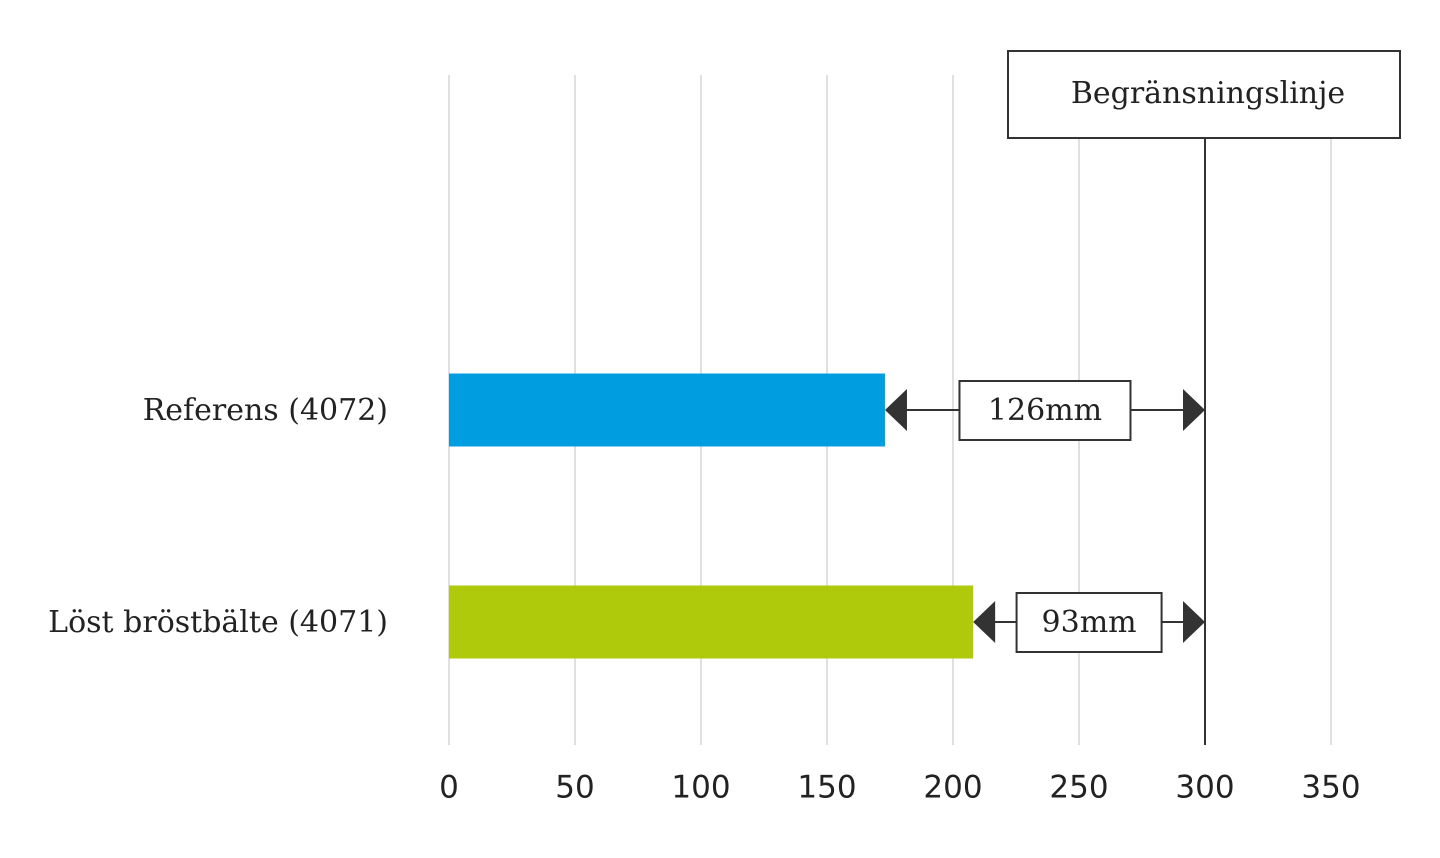  What do you see at coordinates (265, 410) in the screenshot?
I see `category-label: Referens (4072)` at bounding box center [265, 410].